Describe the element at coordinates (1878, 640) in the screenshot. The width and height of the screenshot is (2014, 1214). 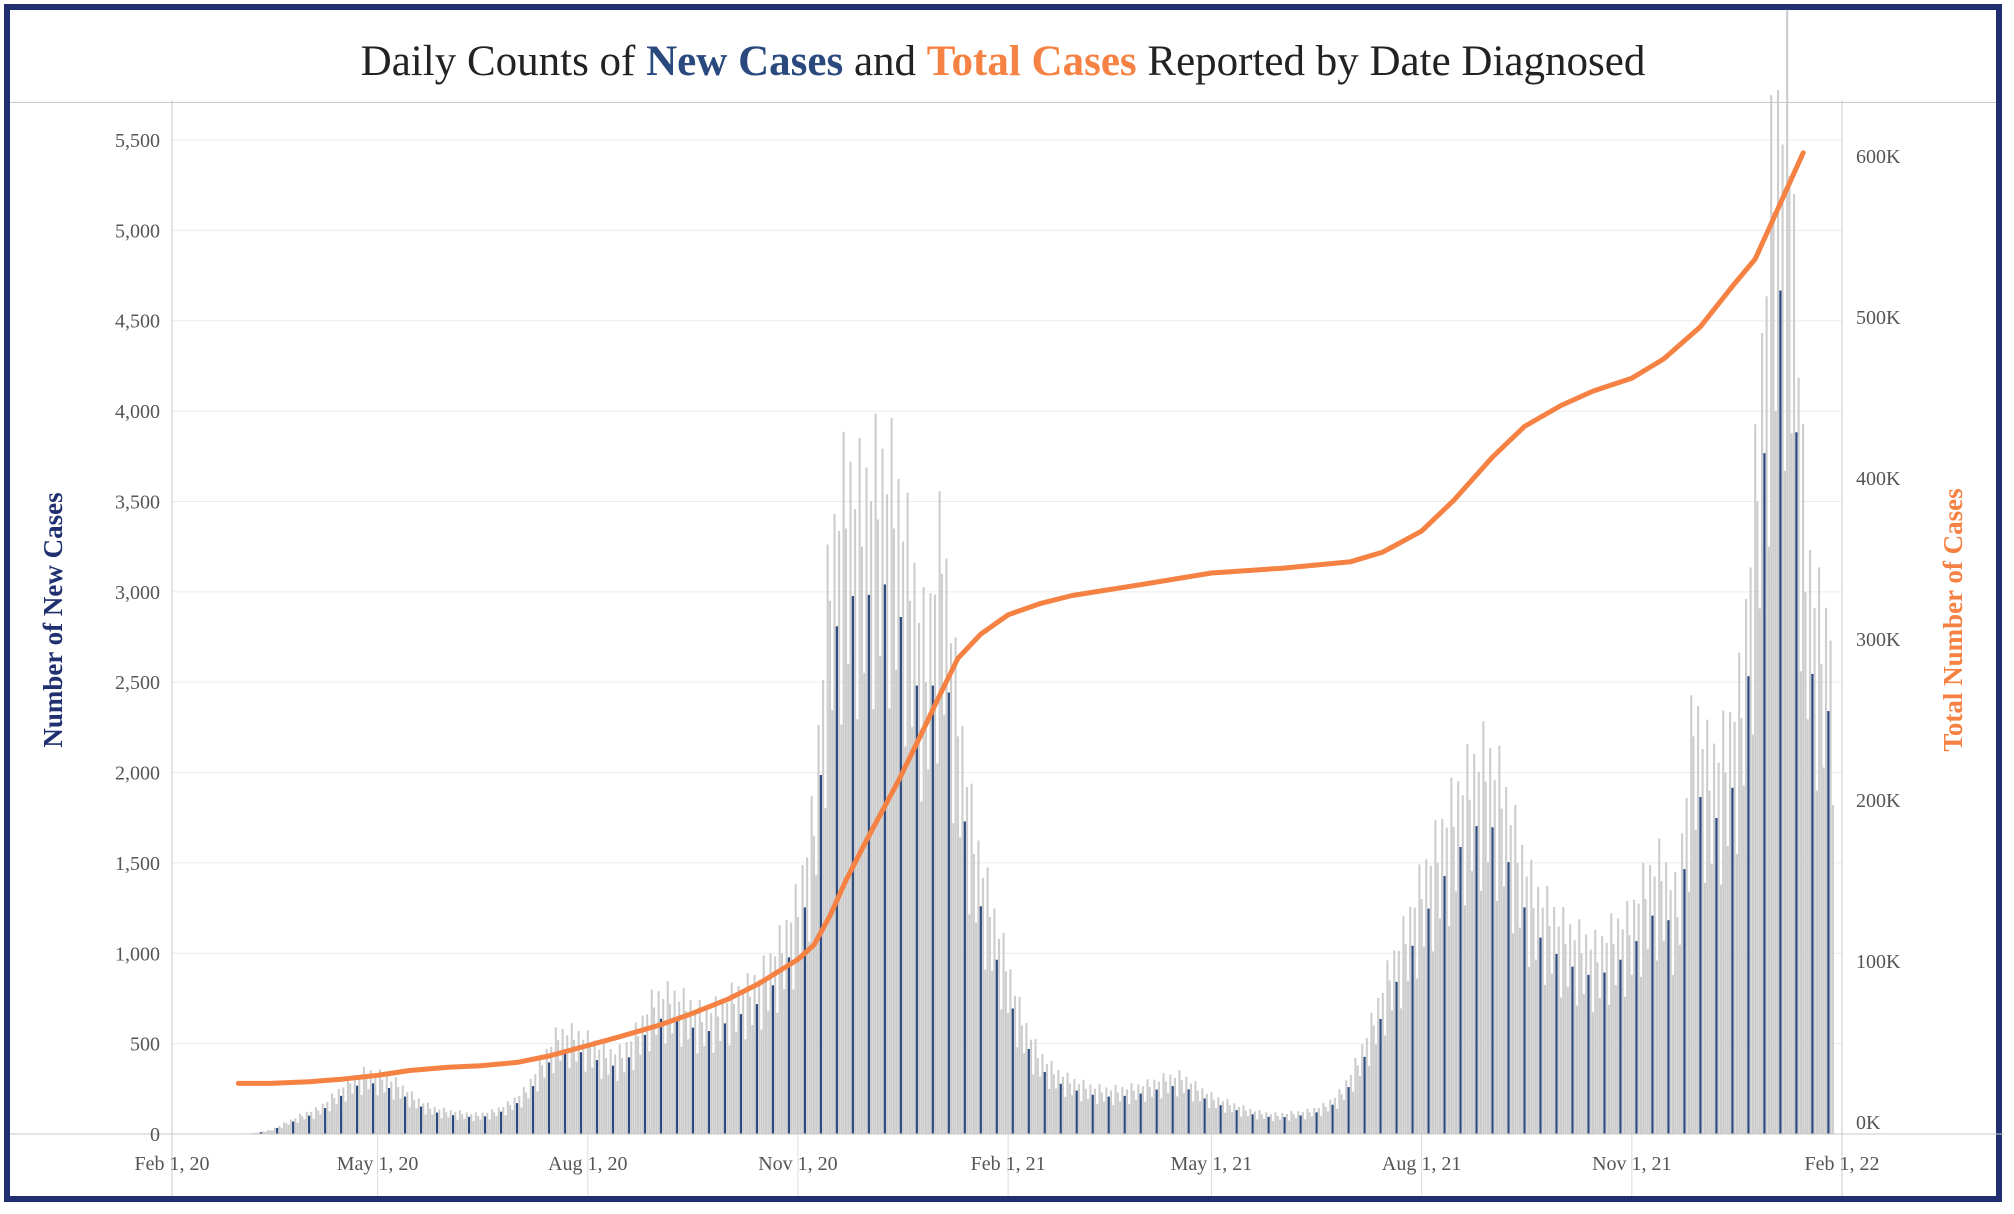
I see `y-right-tick-label: 300K` at that location.